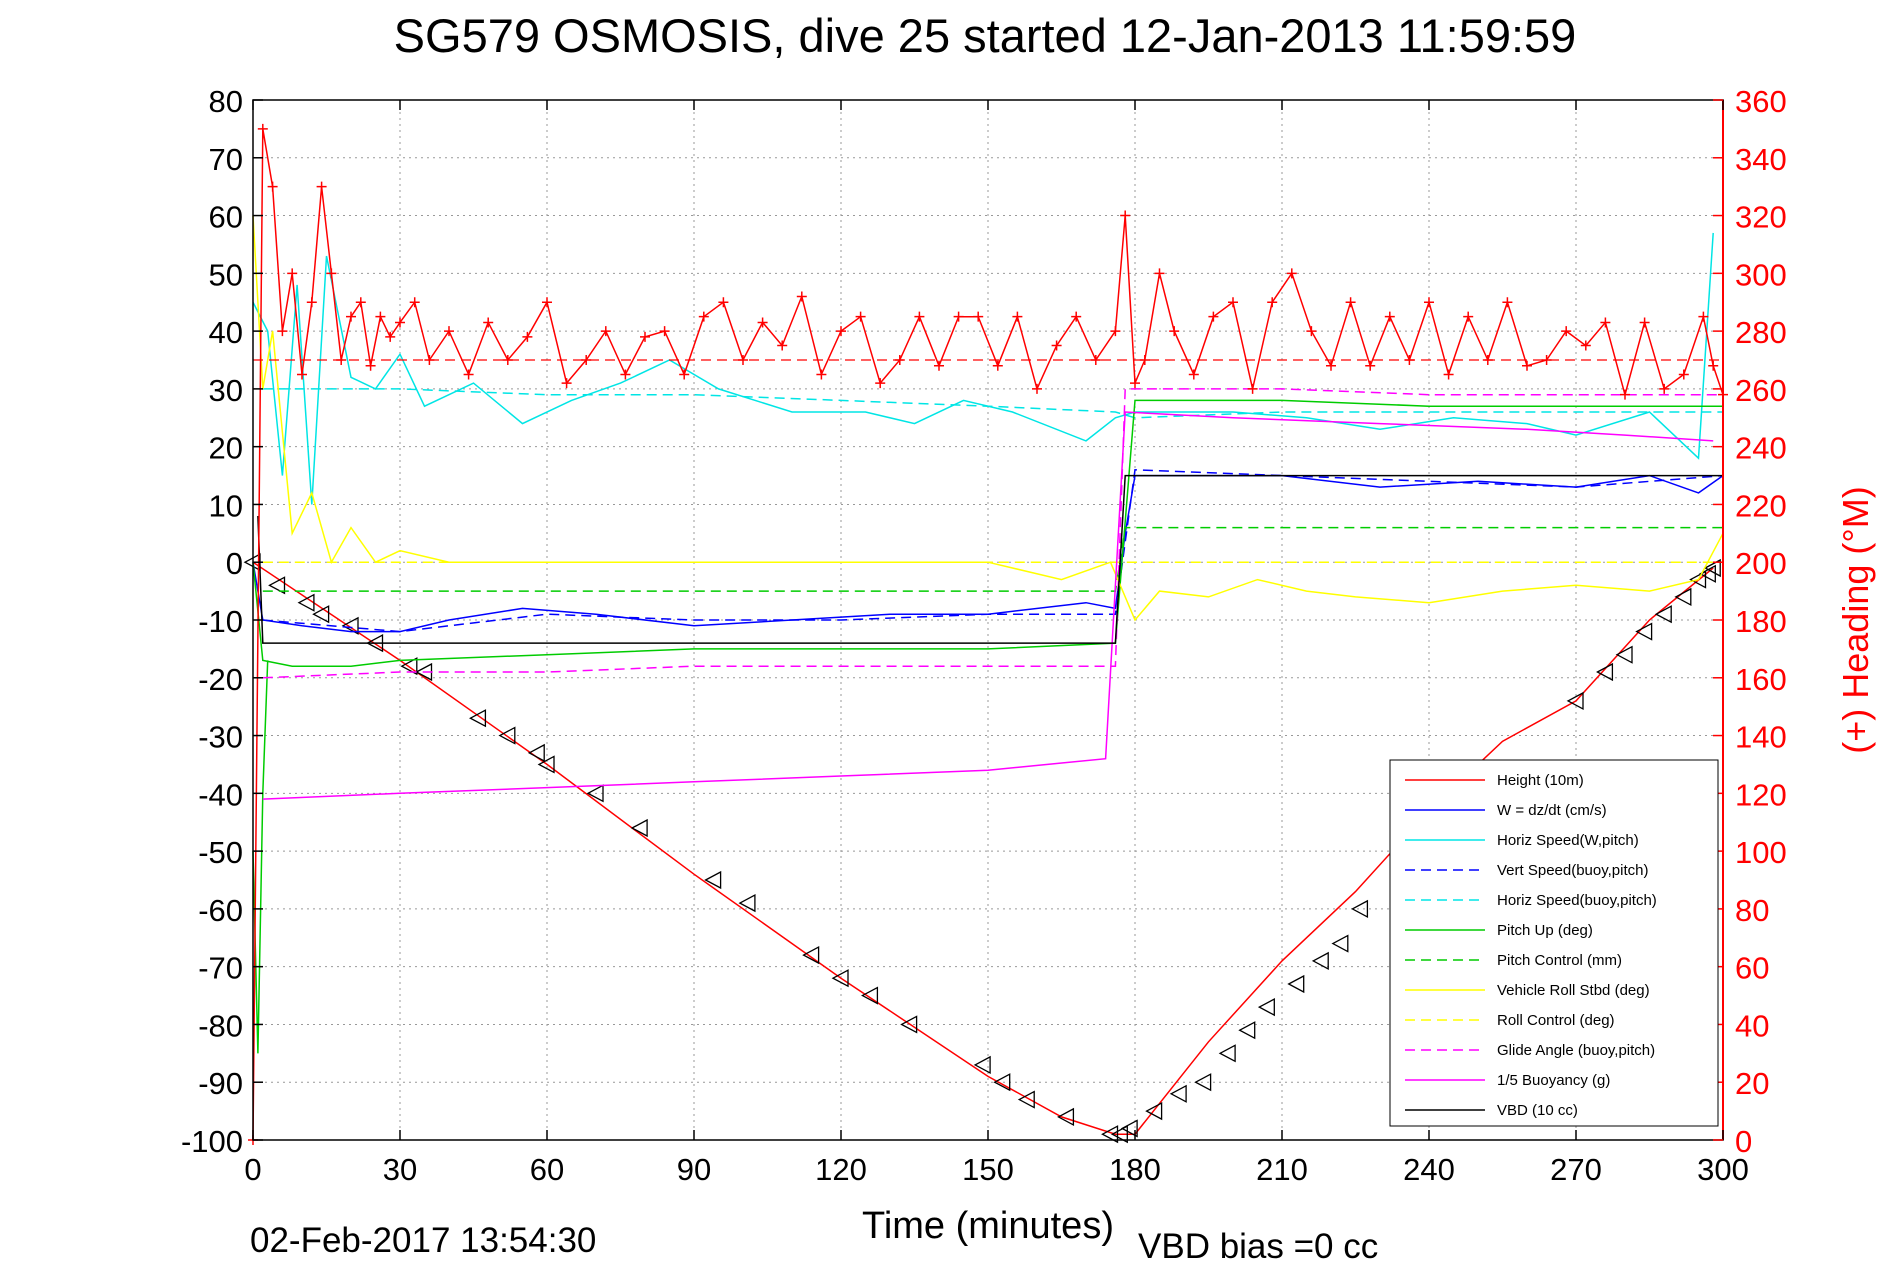 Image resolution: width=1891 pixels, height=1262 pixels. What do you see at coordinates (1761, 332) in the screenshot?
I see `y2-tick-label: 280` at bounding box center [1761, 332].